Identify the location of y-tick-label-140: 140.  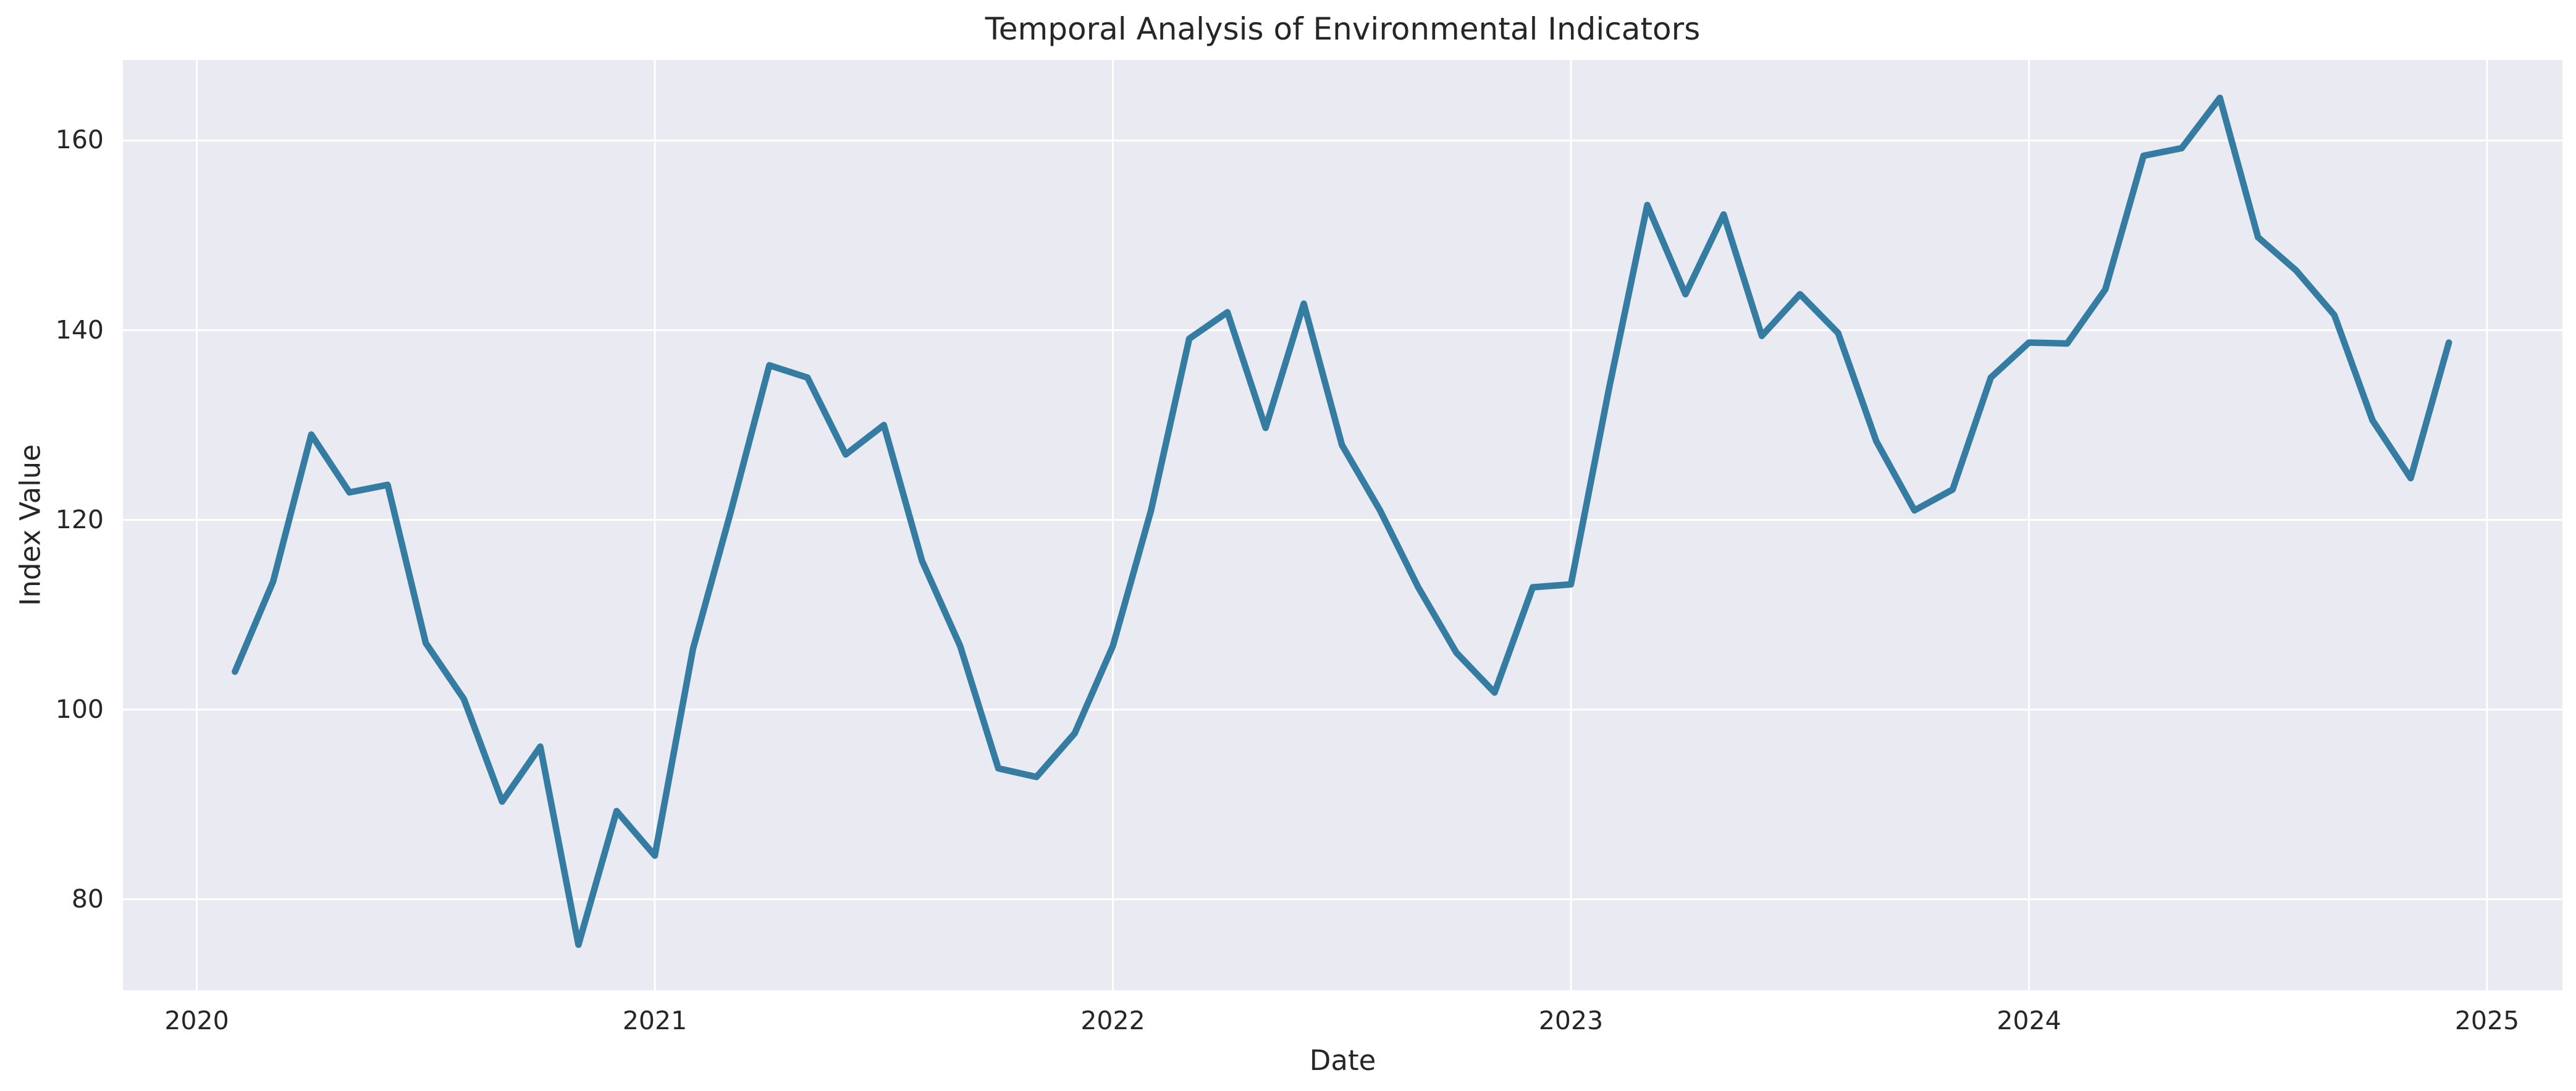
(79, 329).